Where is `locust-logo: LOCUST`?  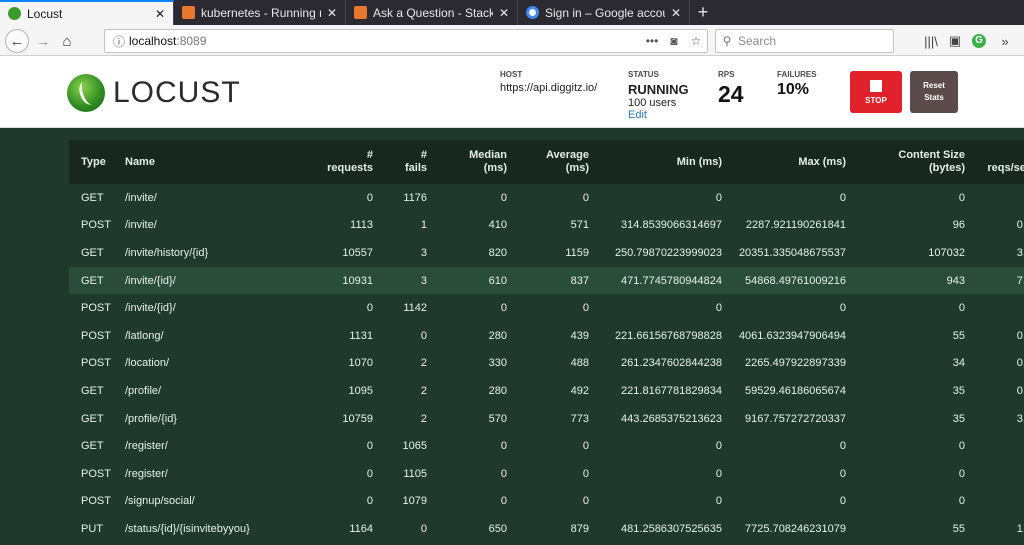 locust-logo: LOCUST is located at coordinates (154, 93).